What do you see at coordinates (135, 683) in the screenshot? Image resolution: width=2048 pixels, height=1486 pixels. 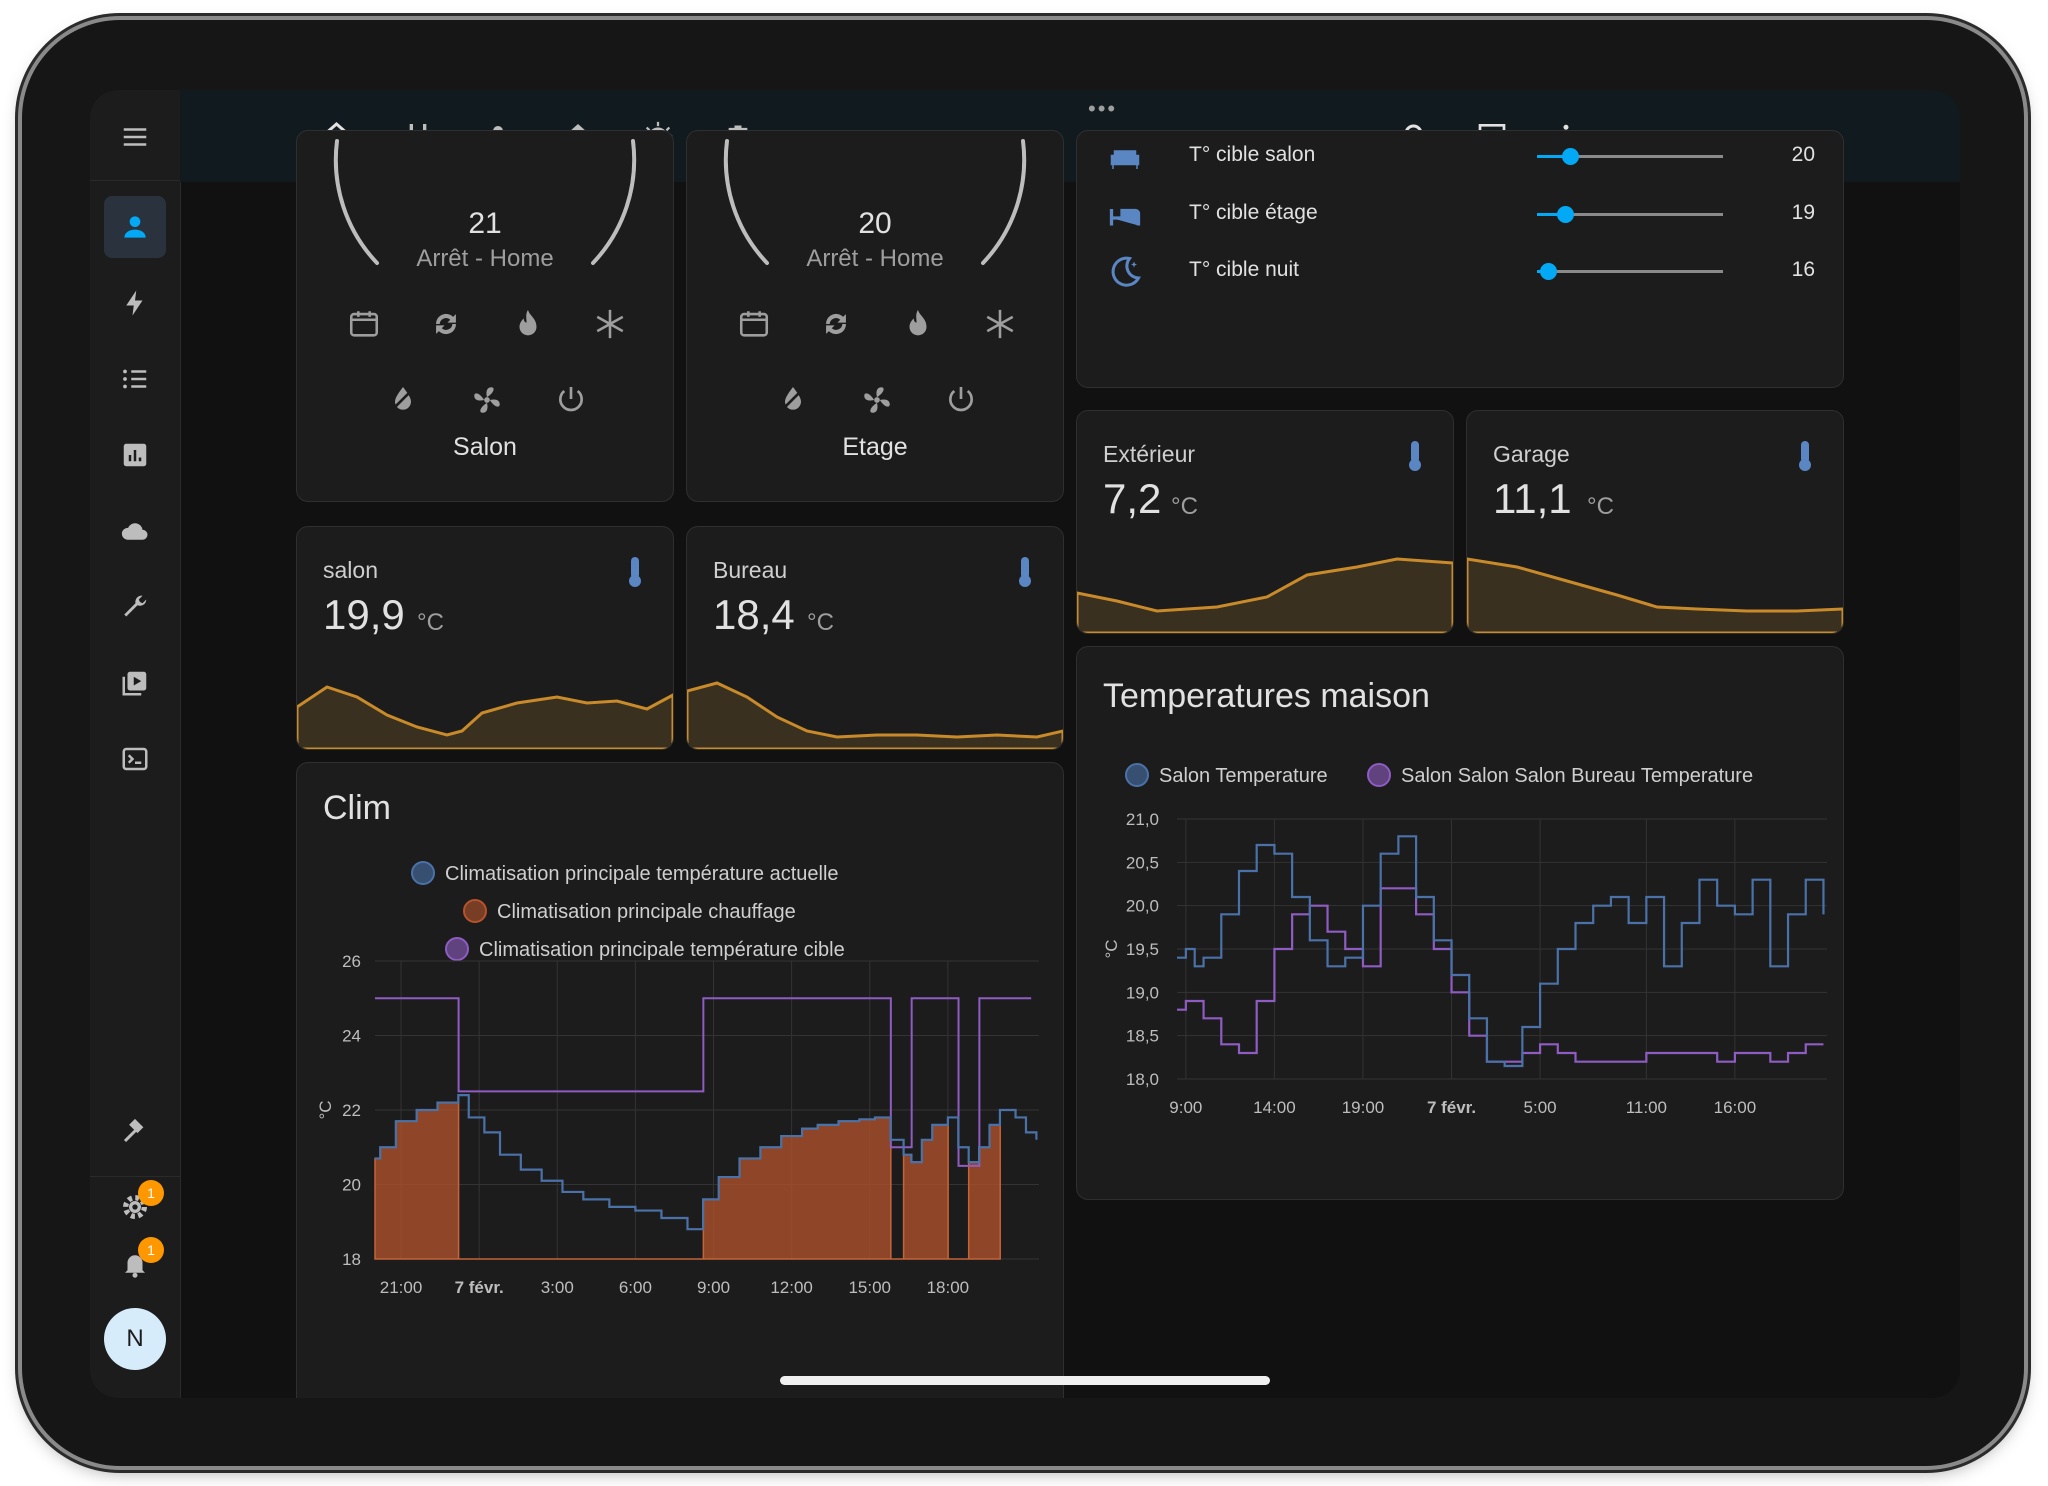 I see `sidebar-item-media` at bounding box center [135, 683].